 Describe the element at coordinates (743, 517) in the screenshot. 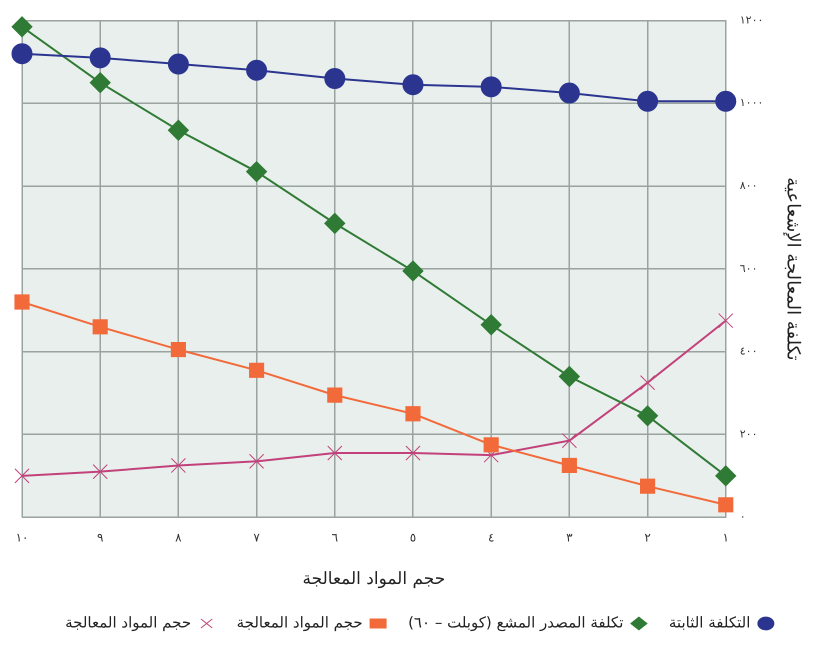

I see `y-tick-label: ٠` at that location.